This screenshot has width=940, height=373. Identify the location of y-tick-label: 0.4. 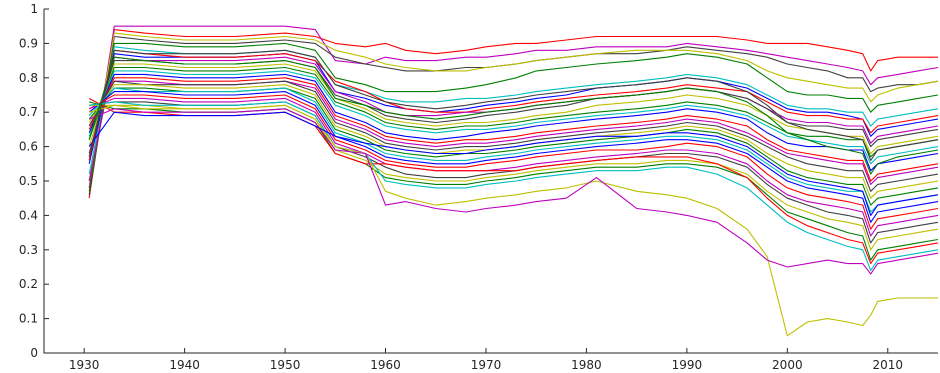
(28, 215).